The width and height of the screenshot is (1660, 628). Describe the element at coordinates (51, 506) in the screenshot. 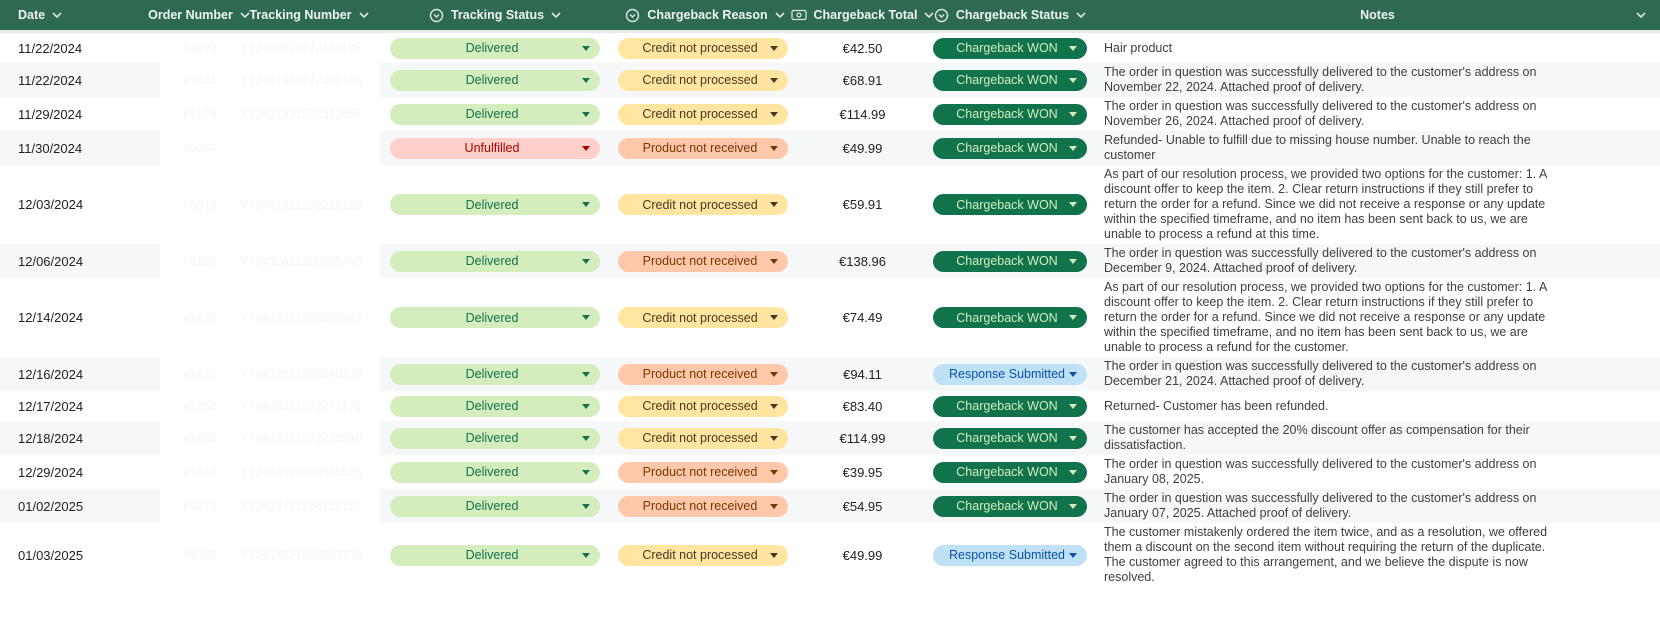

I see `date-cell: 01/02/2025` at that location.